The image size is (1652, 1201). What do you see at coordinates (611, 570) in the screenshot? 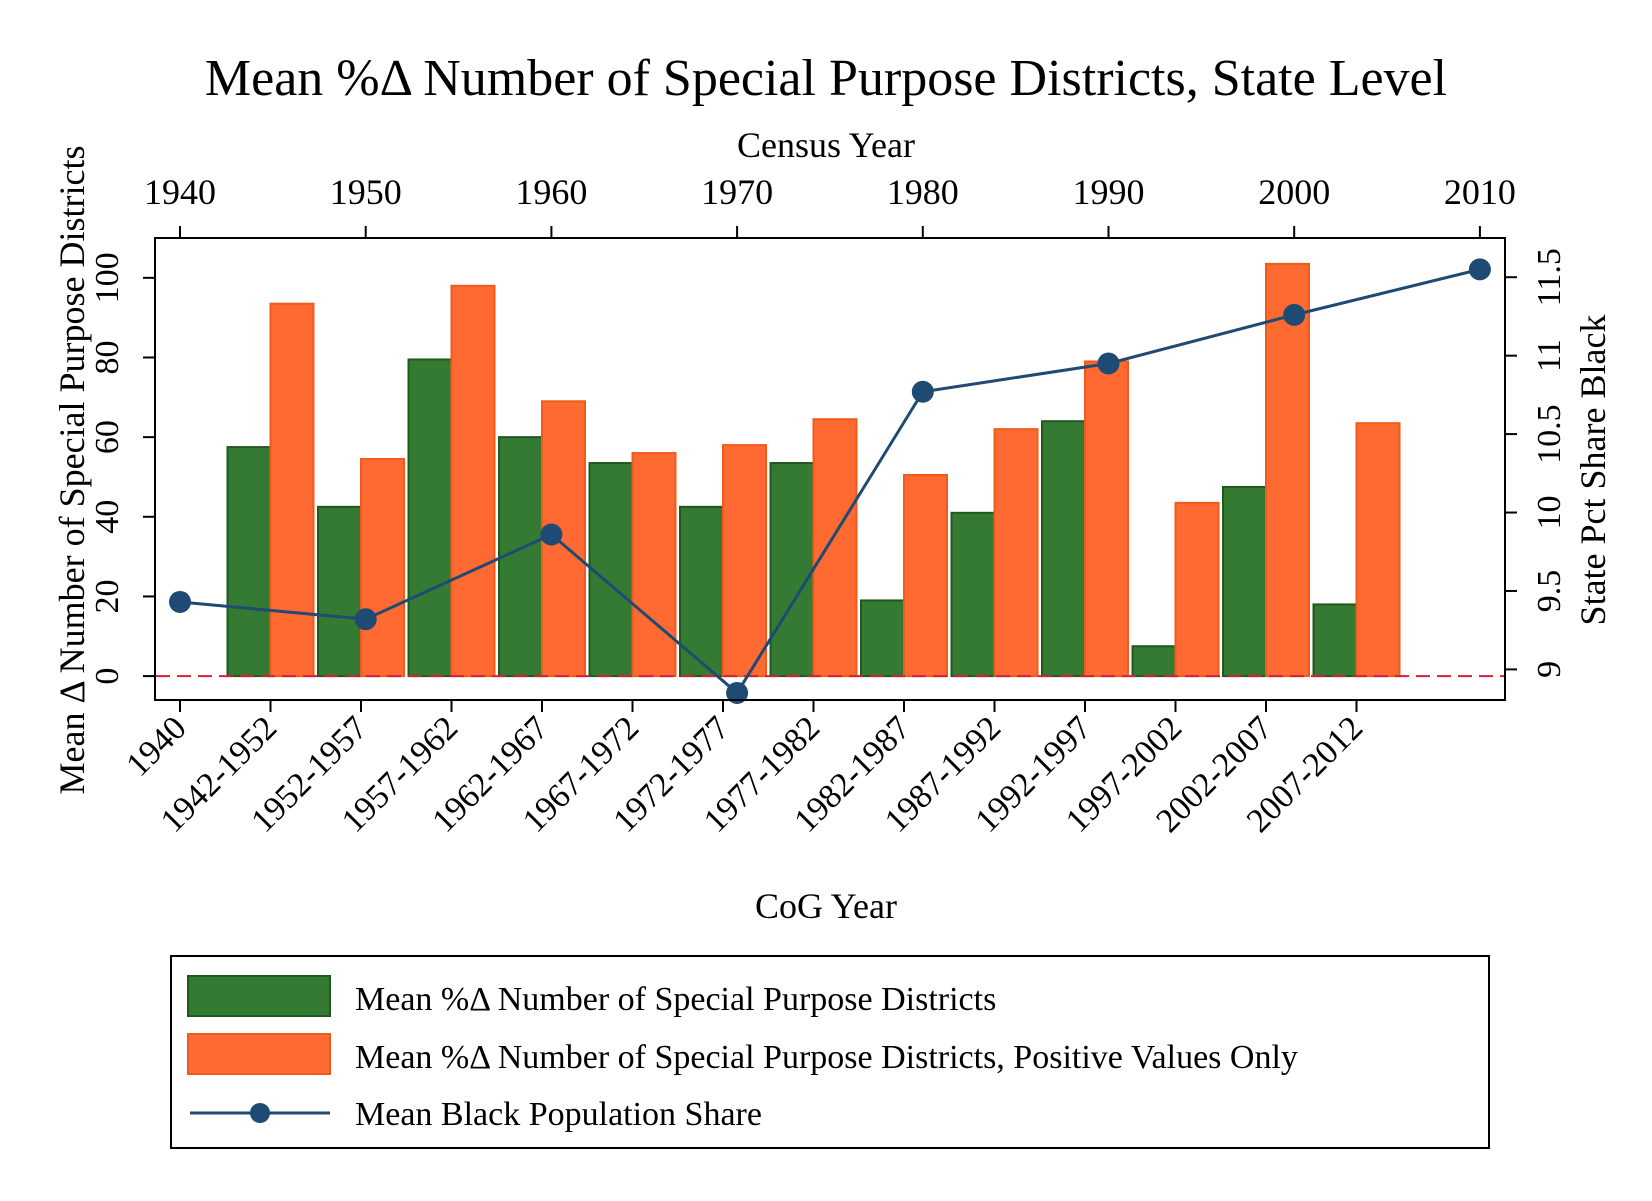
I see `bar-districts-1967-1972` at bounding box center [611, 570].